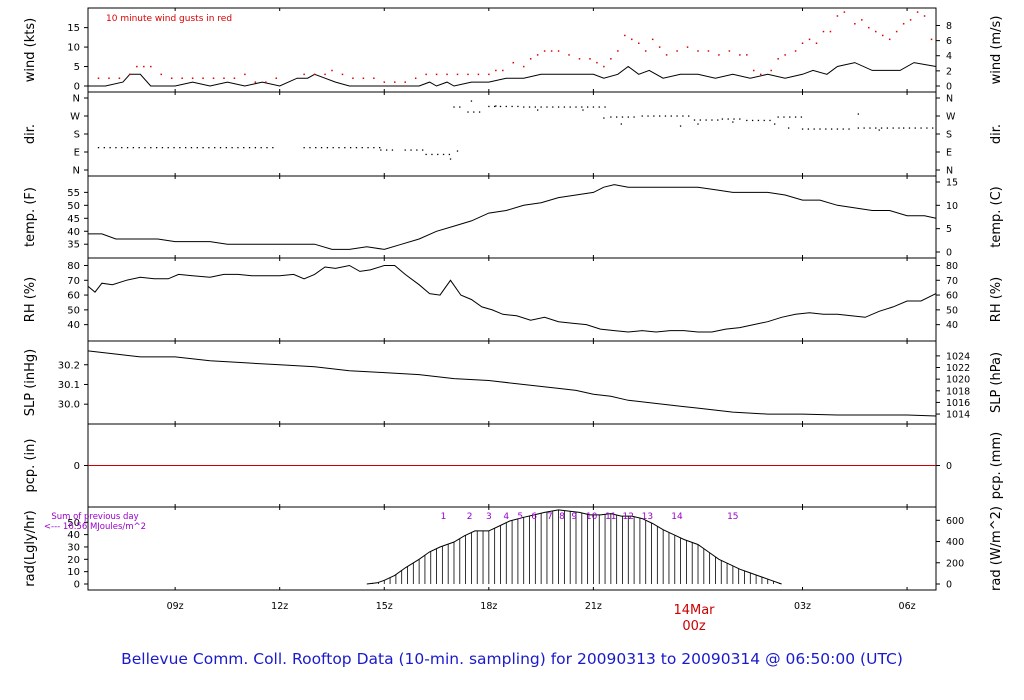  Describe the element at coordinates (69, 385) in the screenshot. I see `ytick-label-left-slp: 30.1` at that location.